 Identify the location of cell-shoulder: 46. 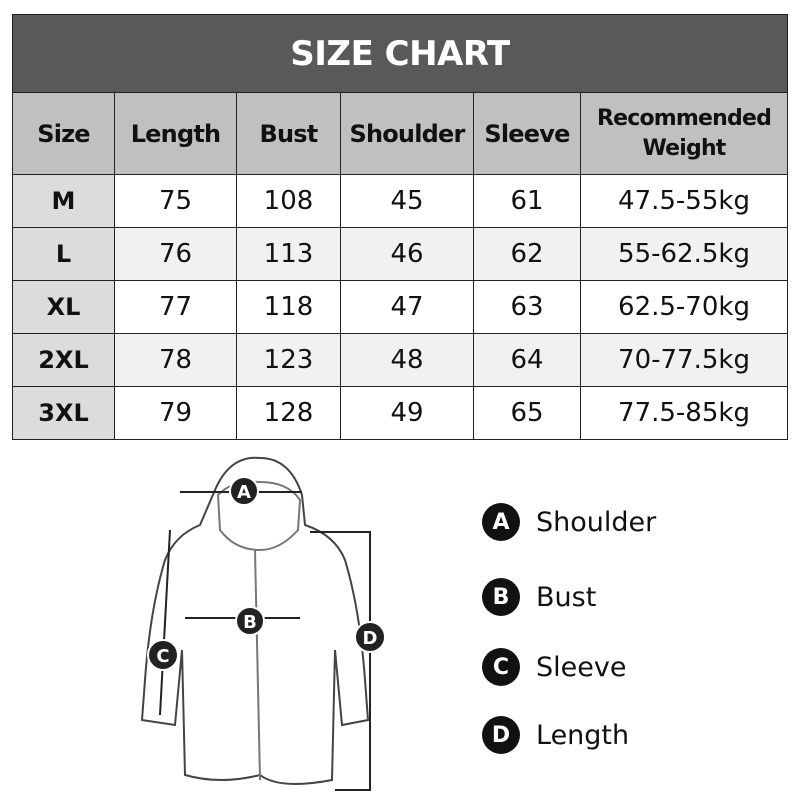
(407, 254).